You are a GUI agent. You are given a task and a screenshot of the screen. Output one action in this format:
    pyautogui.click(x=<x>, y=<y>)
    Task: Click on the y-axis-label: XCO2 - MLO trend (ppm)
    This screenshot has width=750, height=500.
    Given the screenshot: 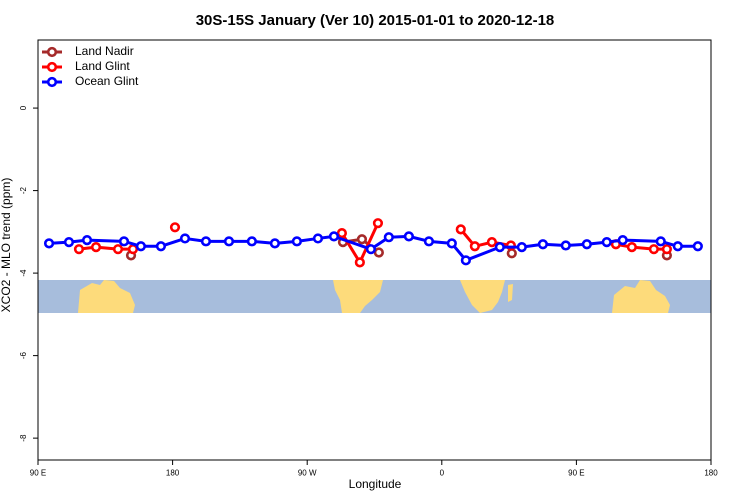 What is the action you would take?
    pyautogui.click(x=6, y=245)
    